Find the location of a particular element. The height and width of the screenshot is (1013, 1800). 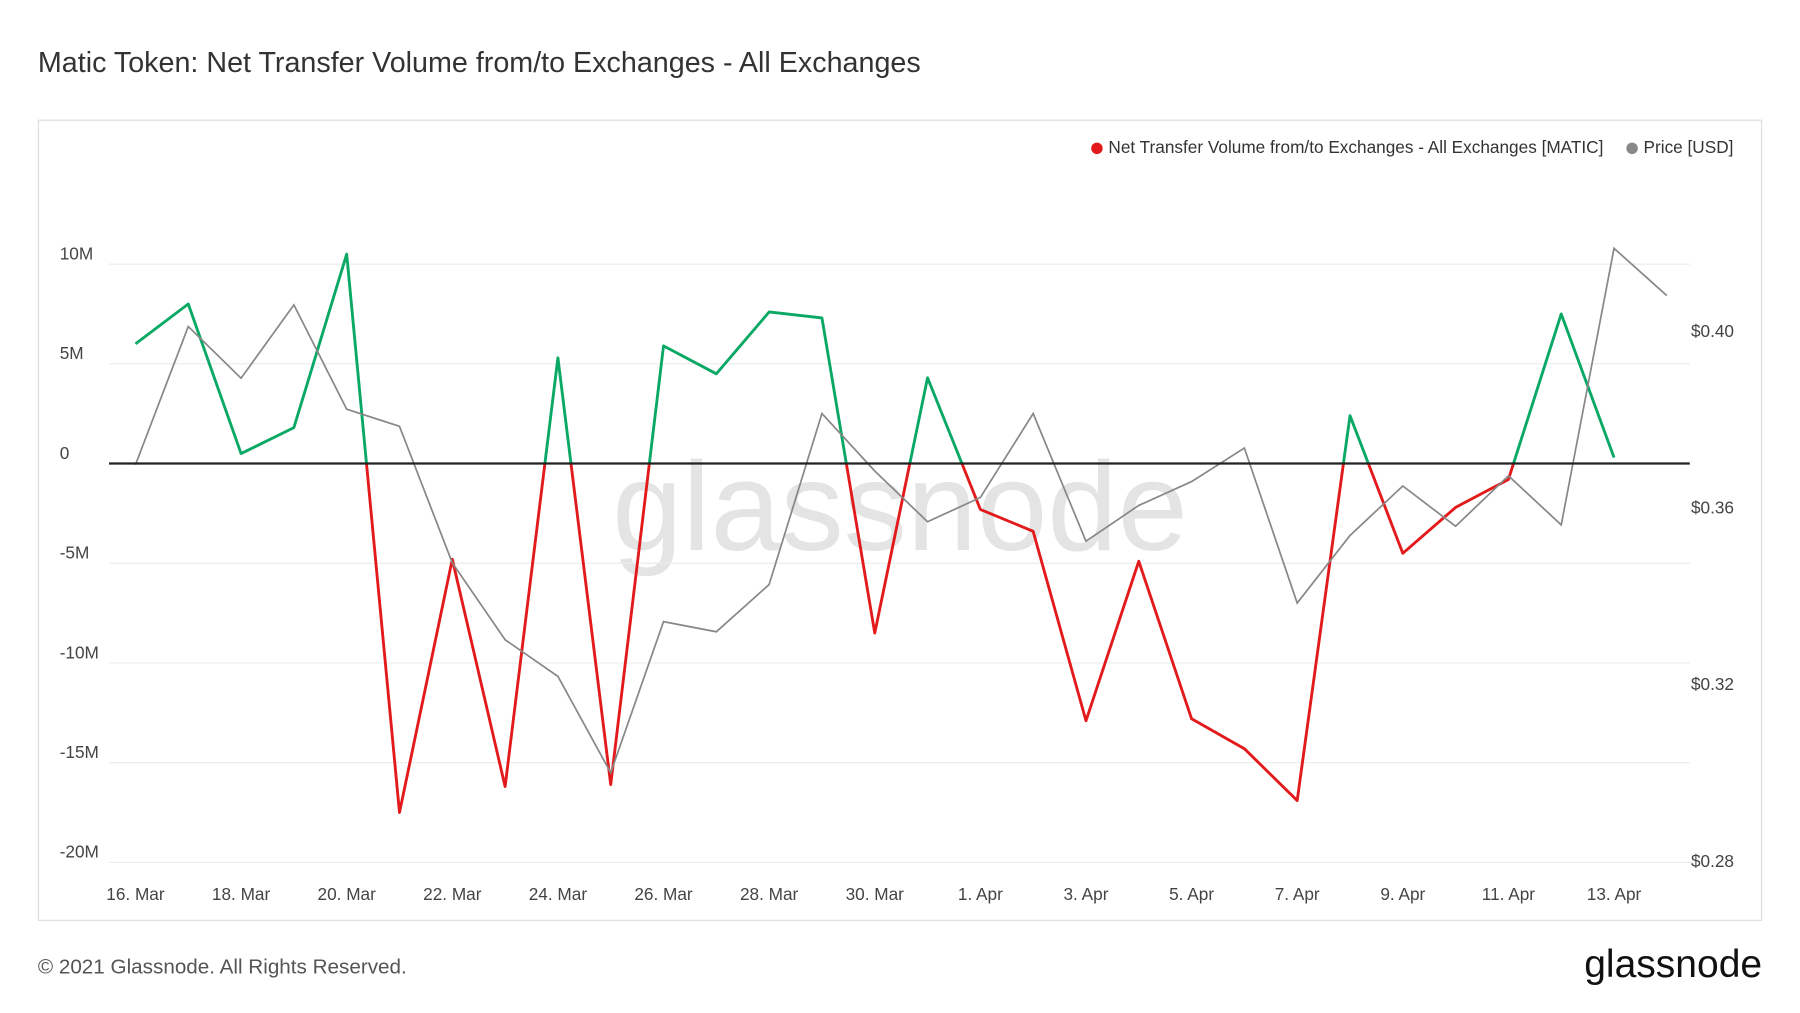

x-tick-label: 1. Apr is located at coordinates (980, 894).